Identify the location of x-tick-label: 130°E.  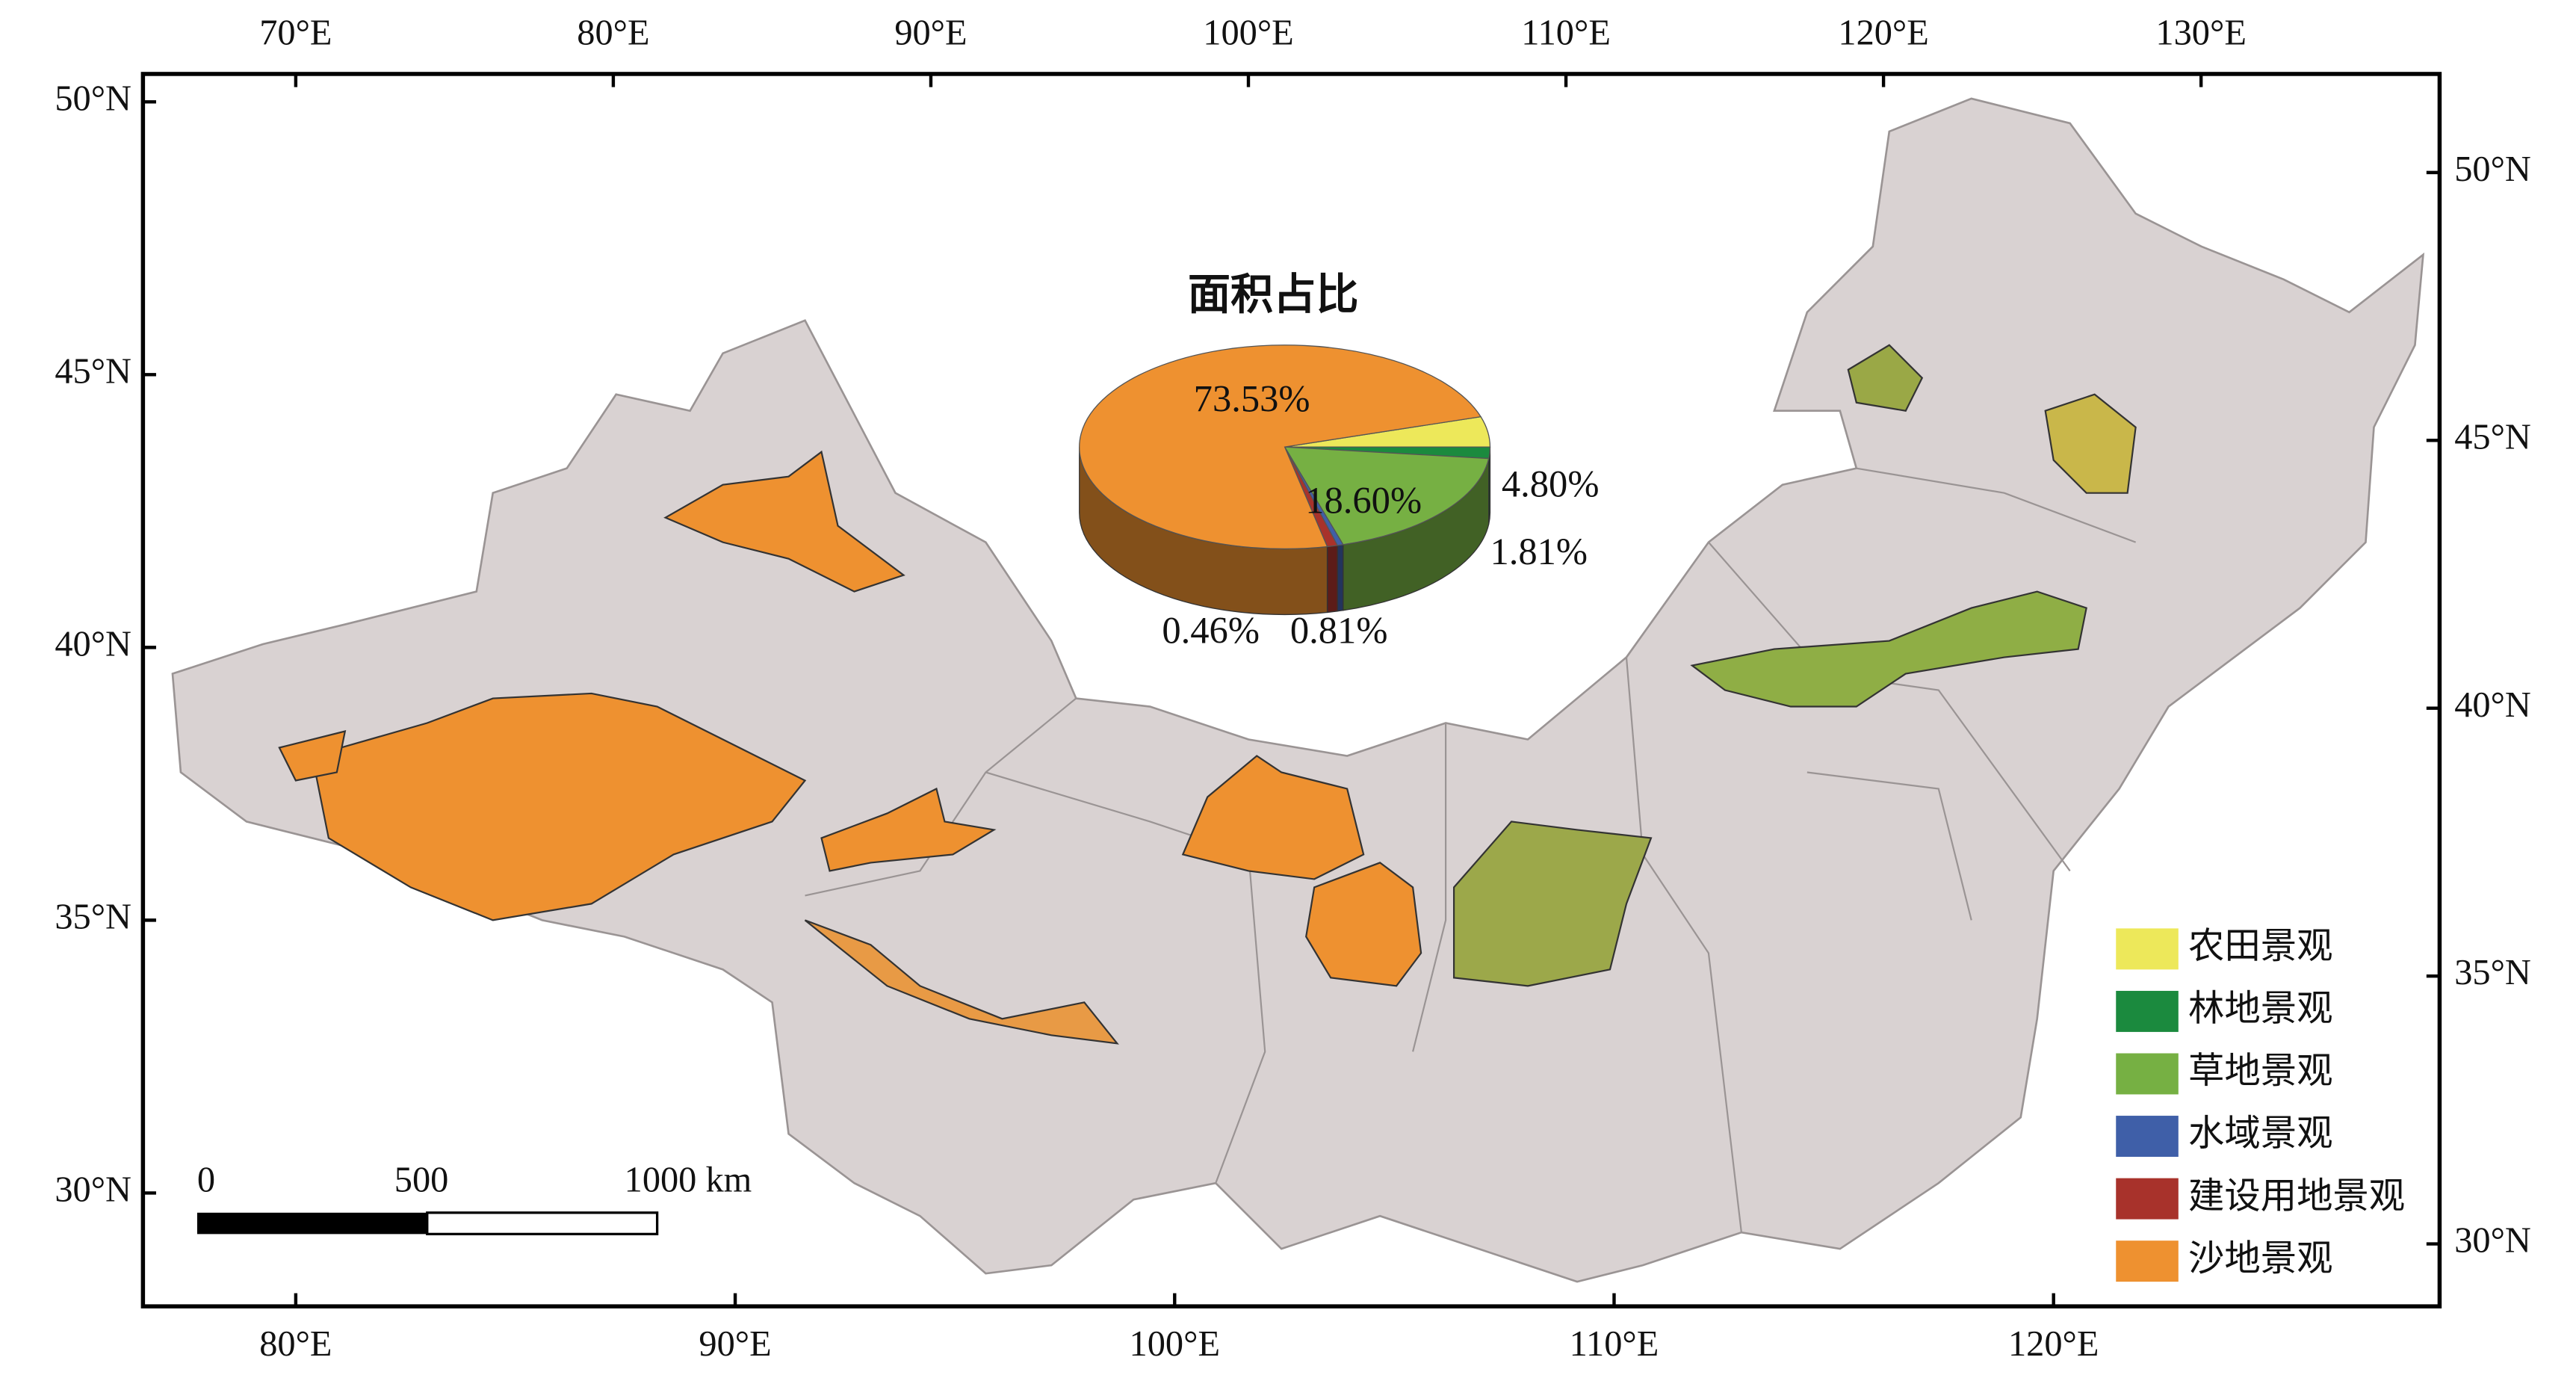
(2200, 32).